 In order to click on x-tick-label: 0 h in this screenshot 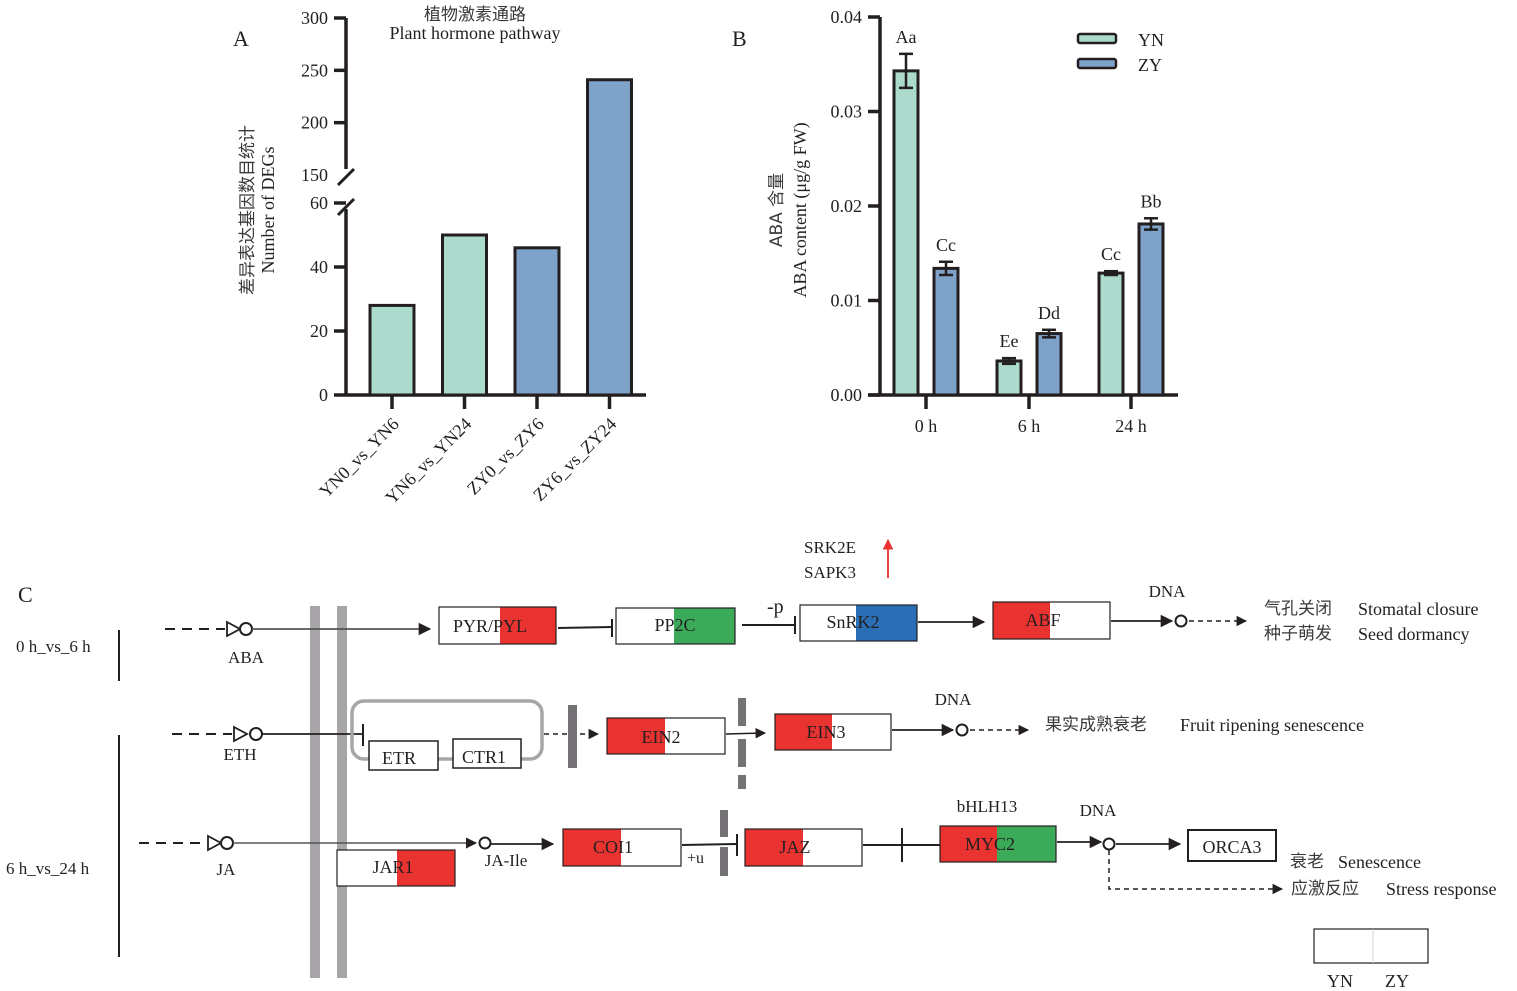, I will do `click(926, 426)`.